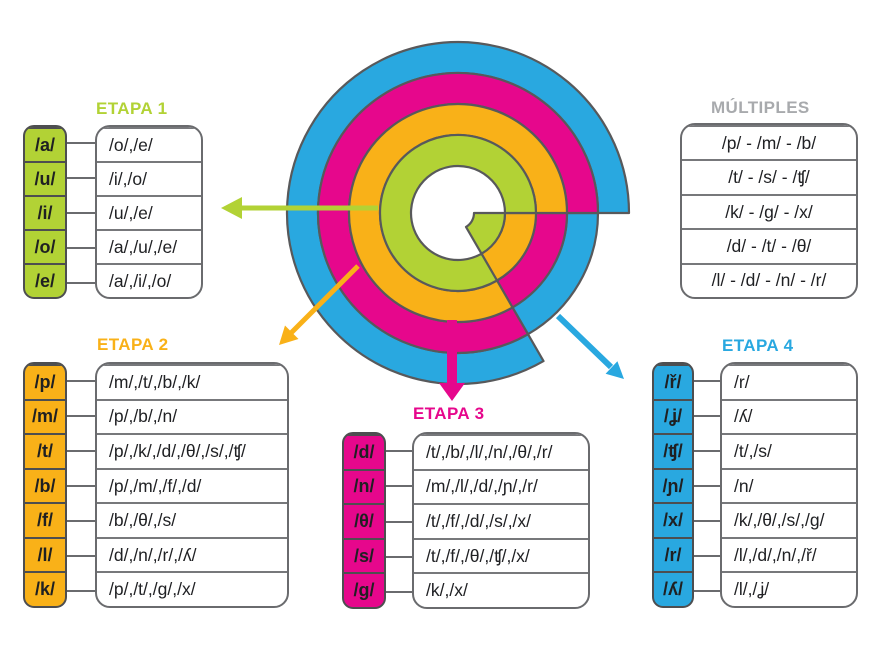  I want to click on etapa2-title: ETAPA 2, so click(133, 344).